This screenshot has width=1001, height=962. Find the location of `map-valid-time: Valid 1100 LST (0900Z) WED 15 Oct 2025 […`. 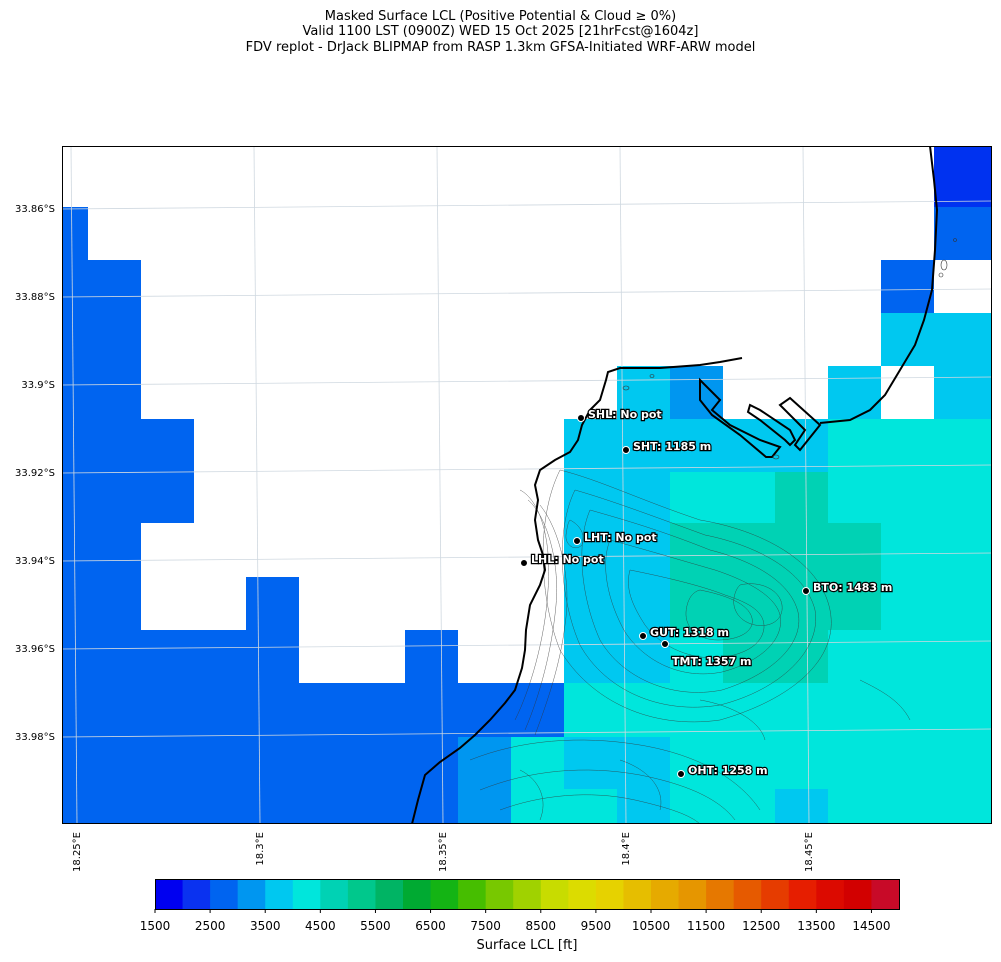

map-valid-time: Valid 1100 LST (0900Z) WED 15 Oct 2025 [… is located at coordinates (500, 31).